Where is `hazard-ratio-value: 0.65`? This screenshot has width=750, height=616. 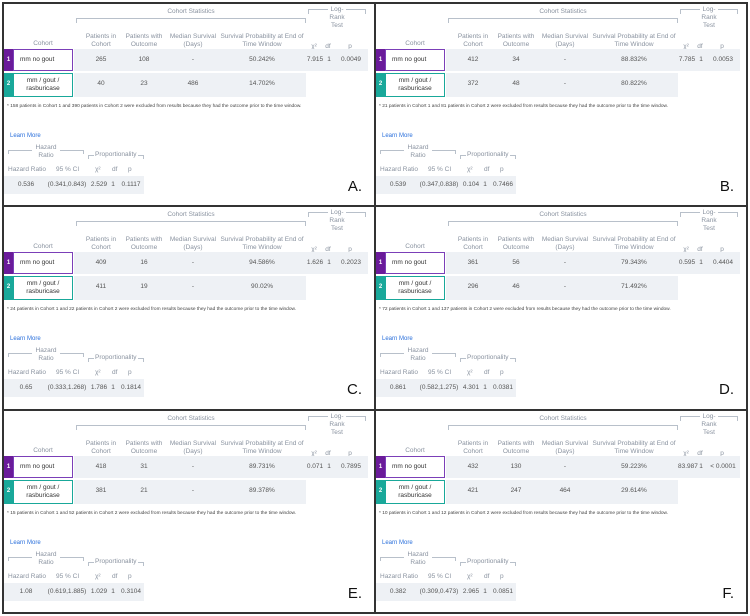 hazard-ratio-value: 0.65 is located at coordinates (26, 388).